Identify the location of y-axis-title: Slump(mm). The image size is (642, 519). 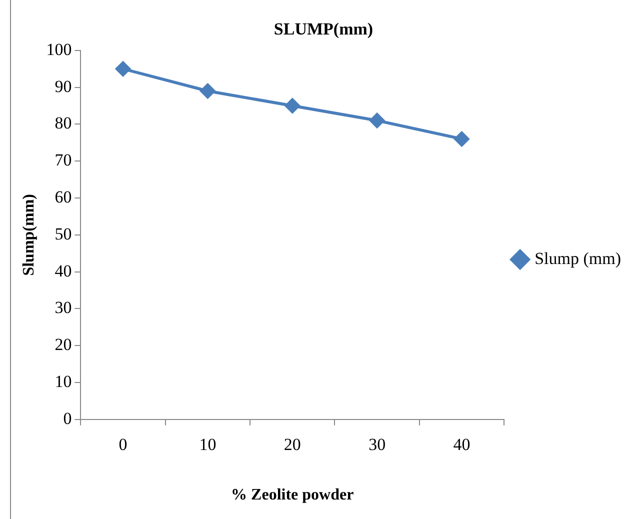
(29, 235).